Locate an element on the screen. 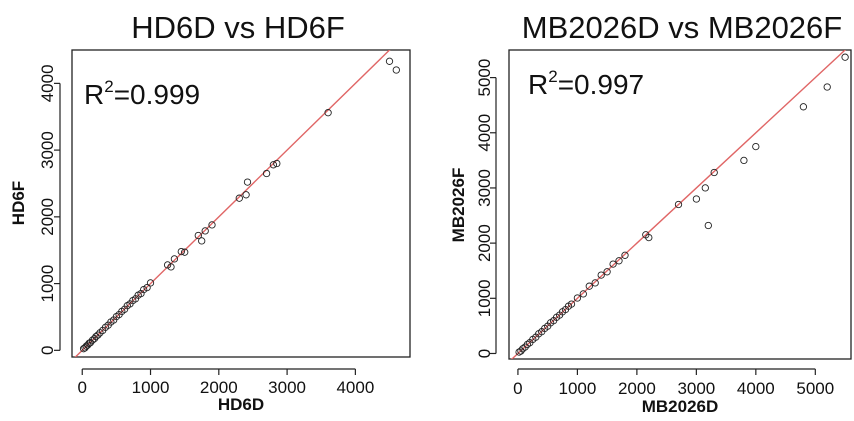 This screenshot has height=421, width=854. r2-value: =0.997 is located at coordinates (601, 84).